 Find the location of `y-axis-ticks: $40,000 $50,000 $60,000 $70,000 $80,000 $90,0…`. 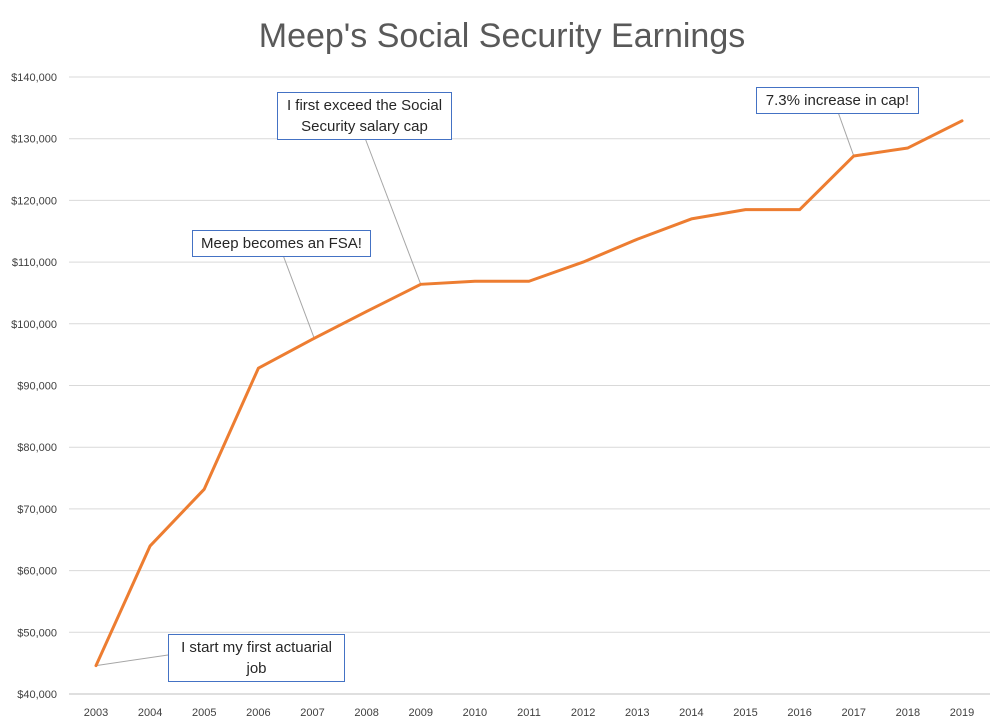

y-axis-ticks: $40,000 $50,000 $60,000 $70,000 $80,000 $90,0… is located at coordinates (34, 386).